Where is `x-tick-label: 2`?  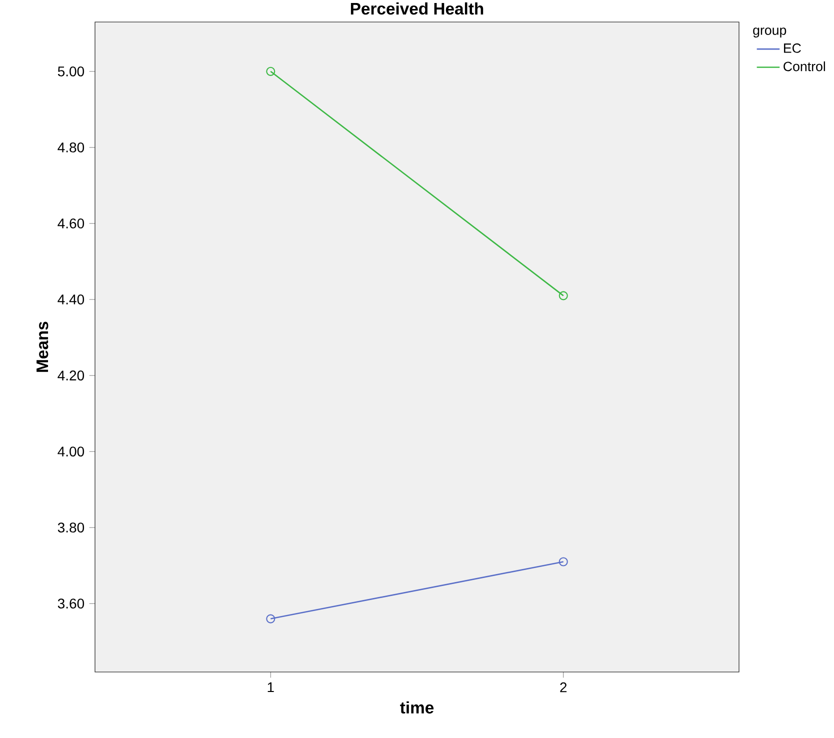 x-tick-label: 2 is located at coordinates (563, 687).